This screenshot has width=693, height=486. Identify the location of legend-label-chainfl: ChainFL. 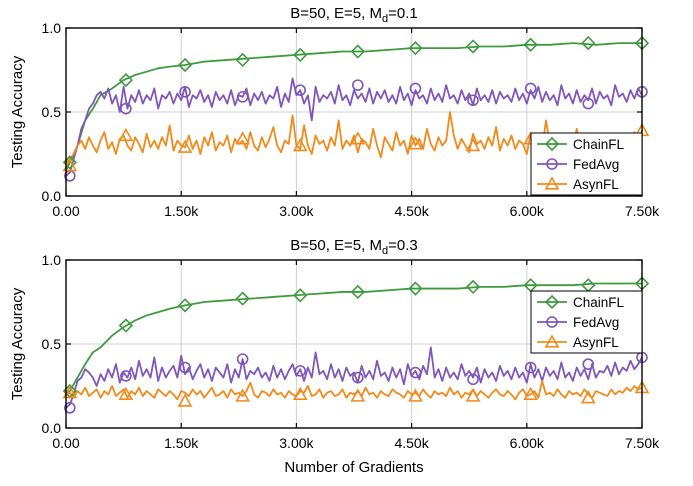
(599, 144).